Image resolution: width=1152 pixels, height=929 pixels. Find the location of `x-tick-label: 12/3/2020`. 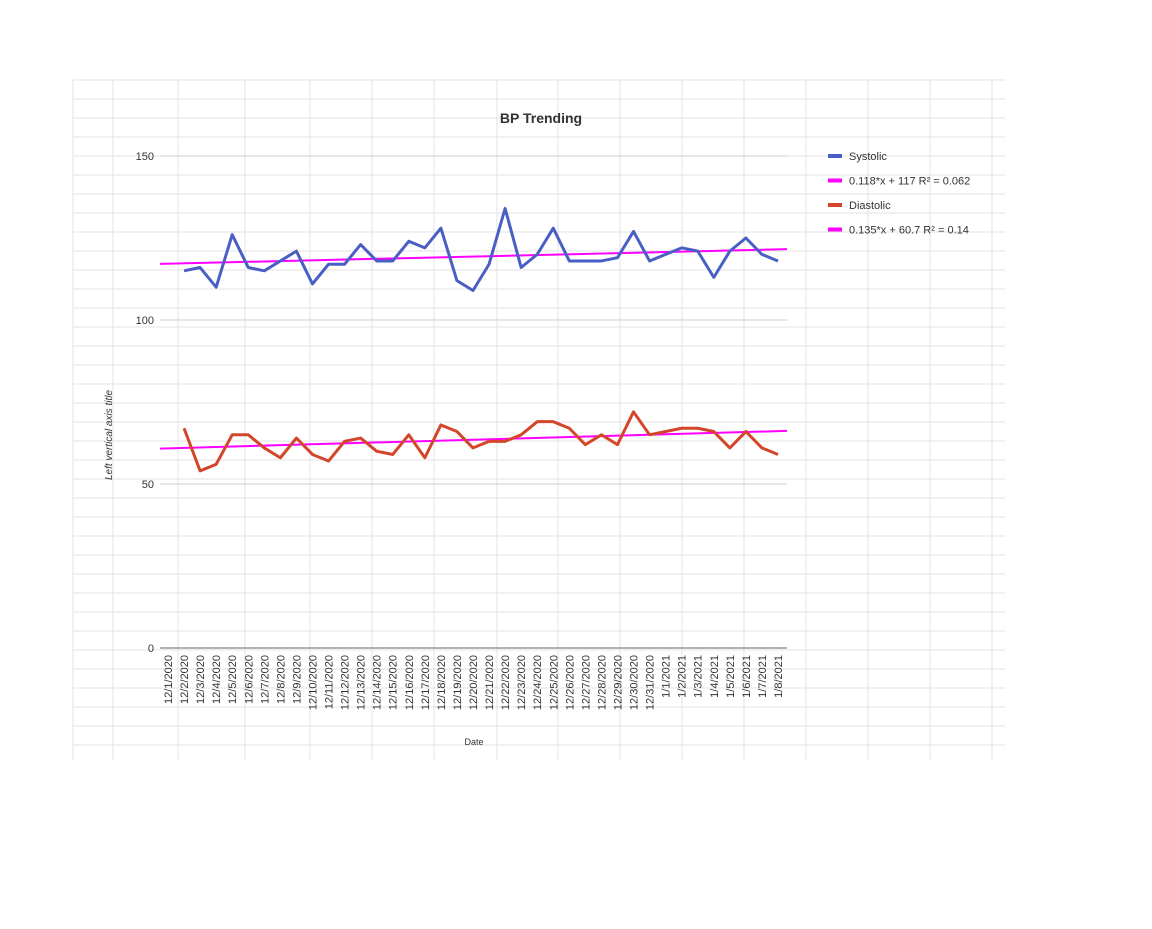

x-tick-label: 12/3/2020 is located at coordinates (201, 679).